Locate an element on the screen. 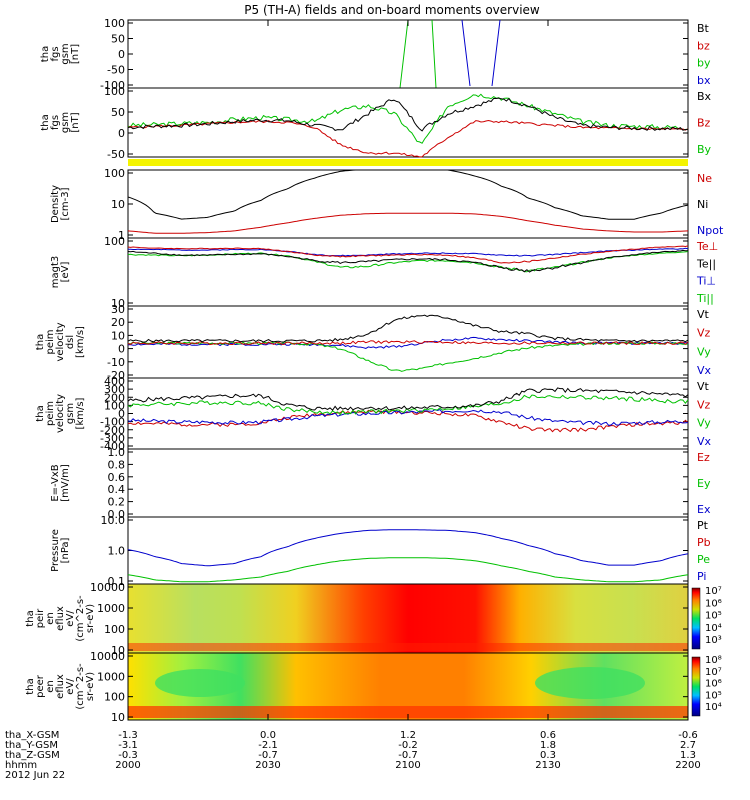  bx-line is located at coordinates (408, 114).